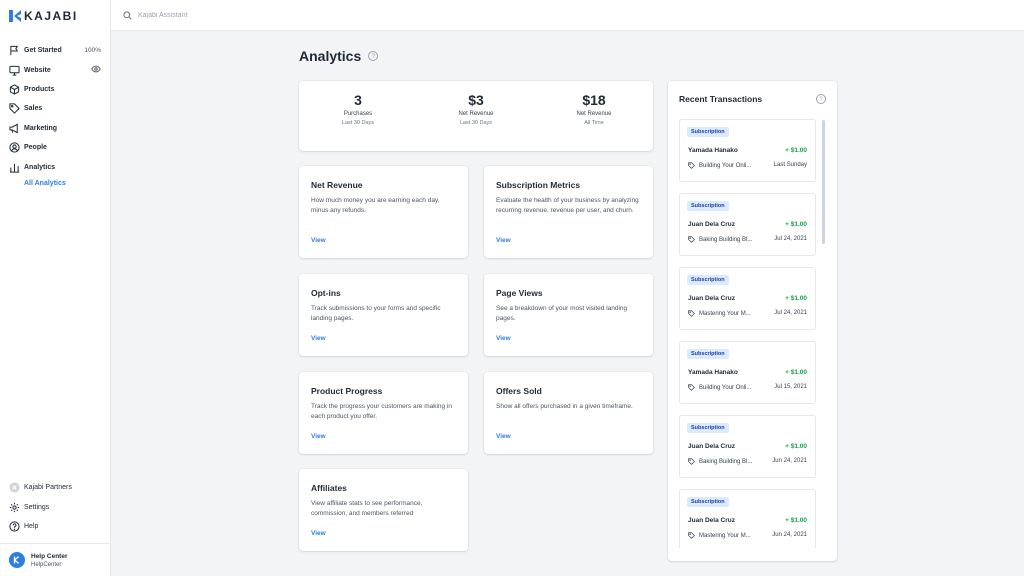 The image size is (1024, 576). Describe the element at coordinates (567, 15) in the screenshot. I see `top-bar` at that location.